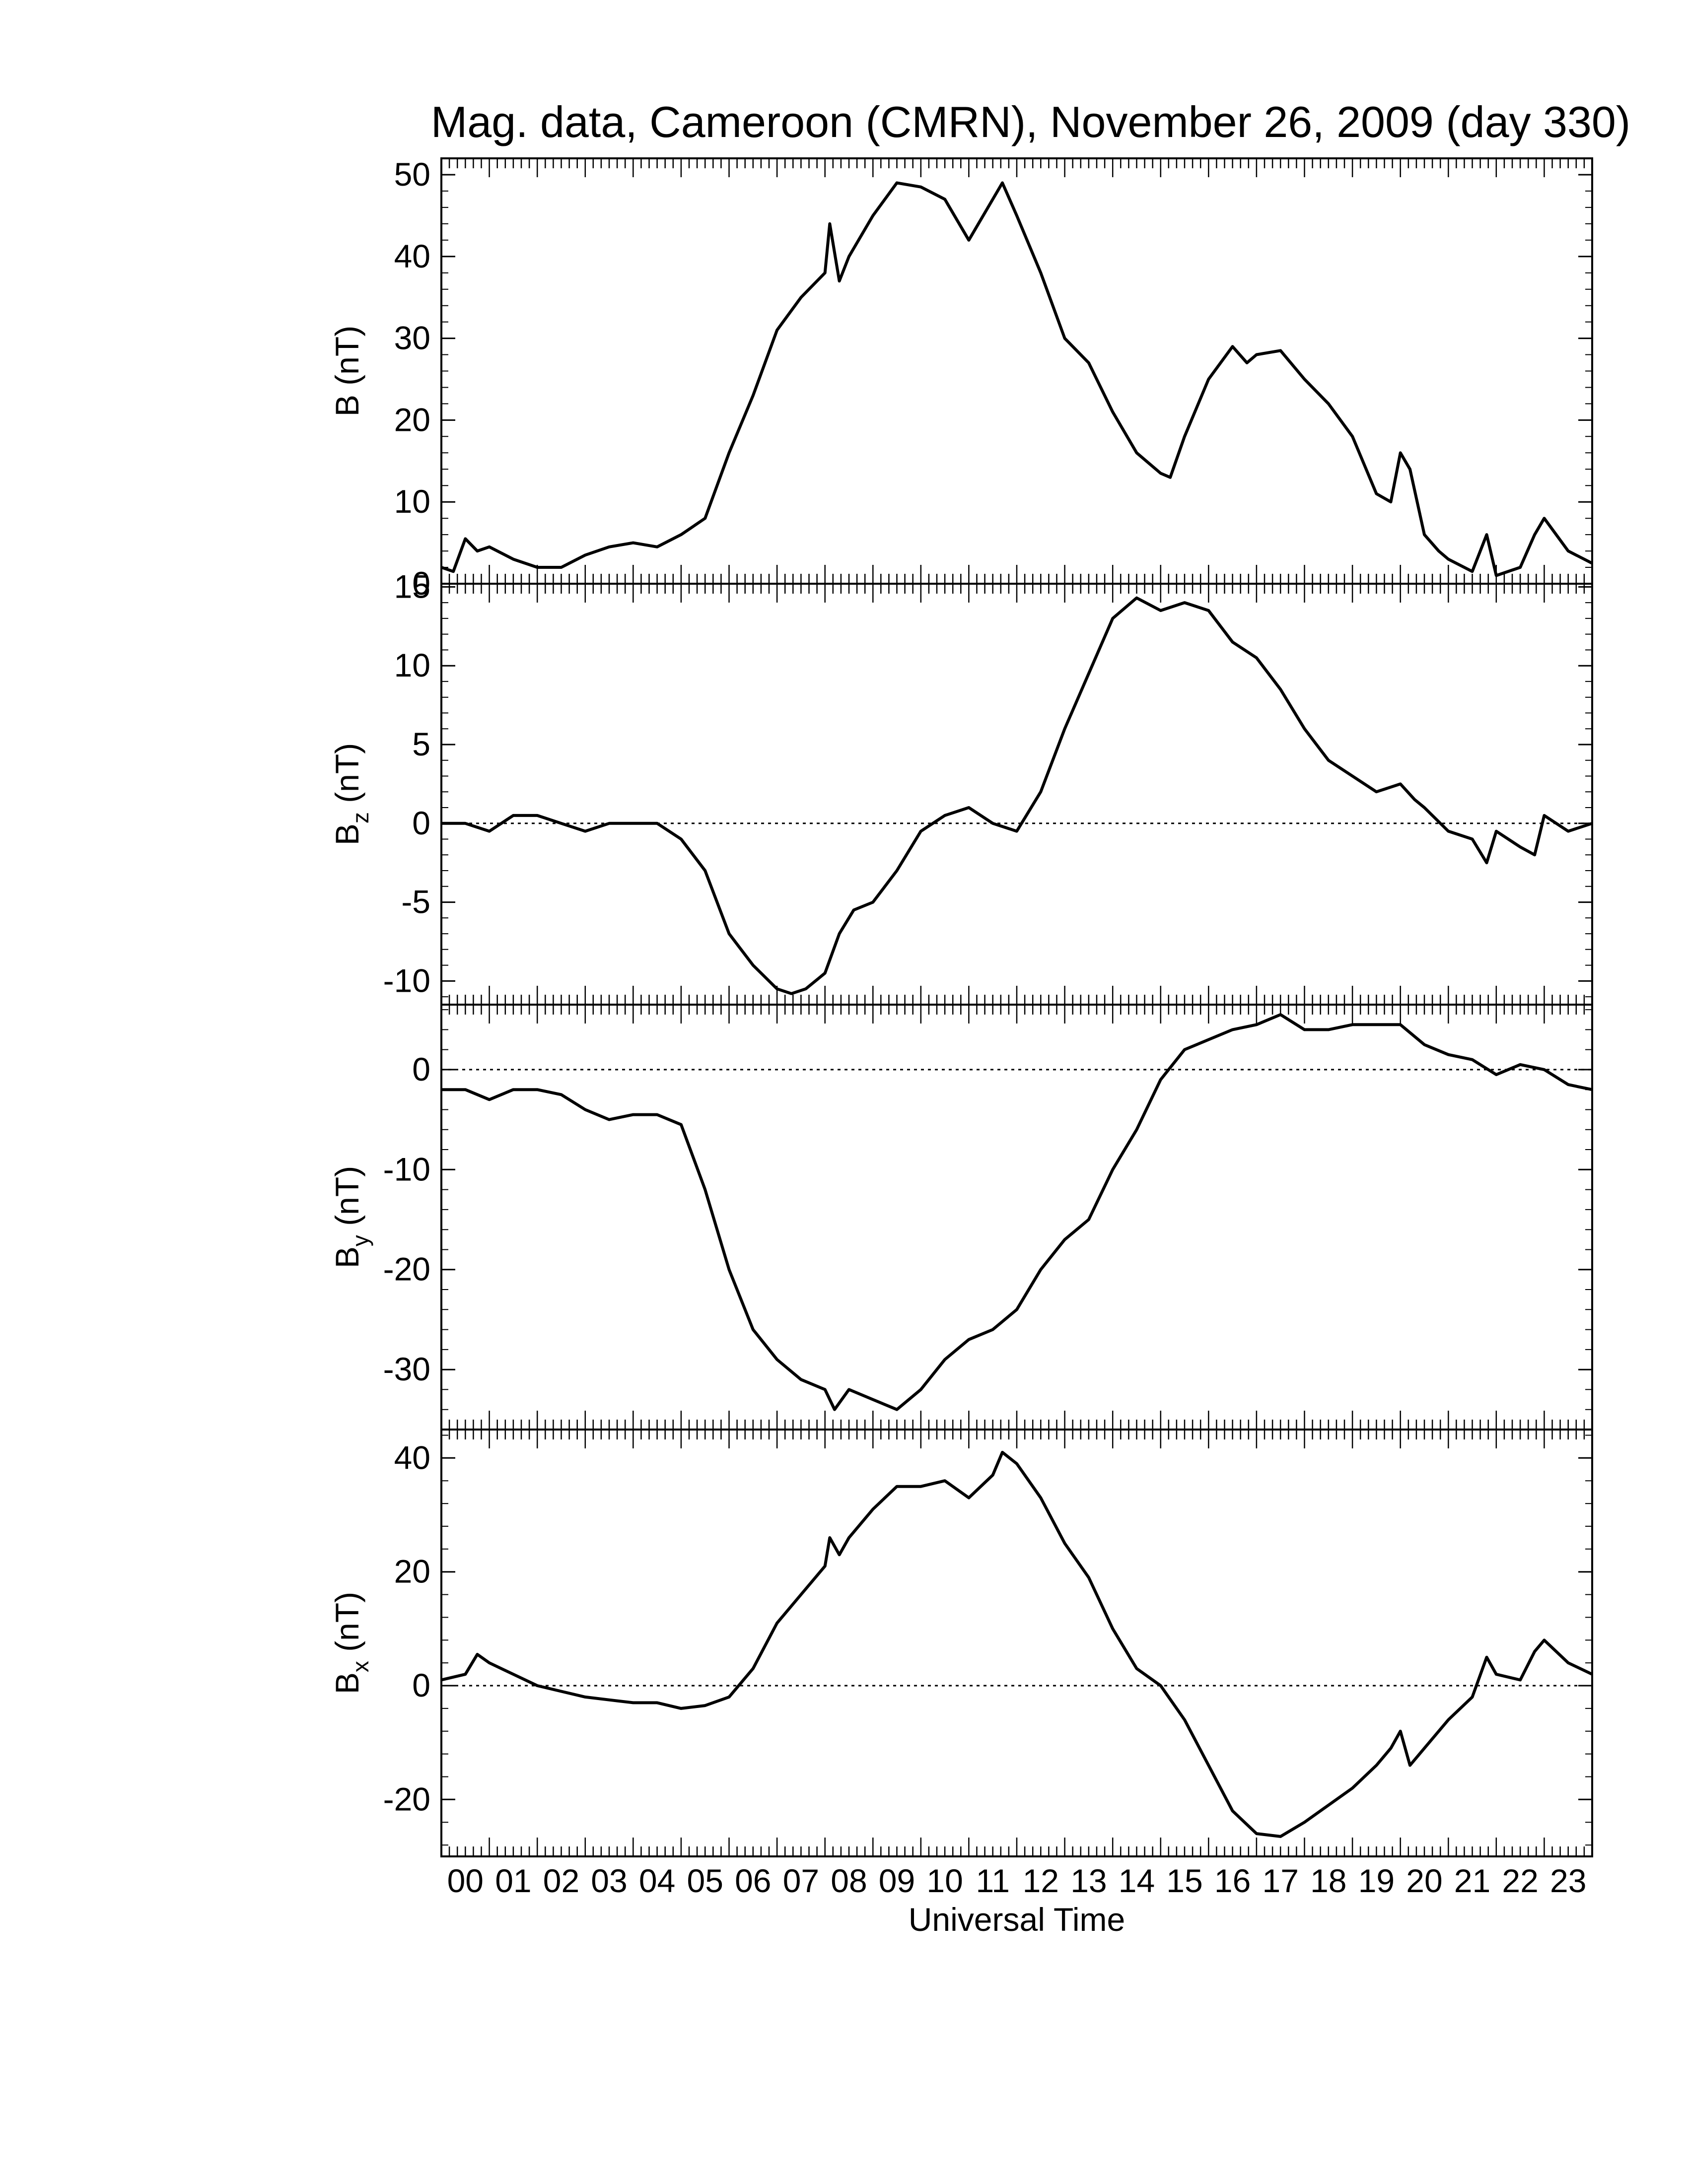  Describe the element at coordinates (753, 1880) in the screenshot. I see `x-tick-label: 06` at that location.